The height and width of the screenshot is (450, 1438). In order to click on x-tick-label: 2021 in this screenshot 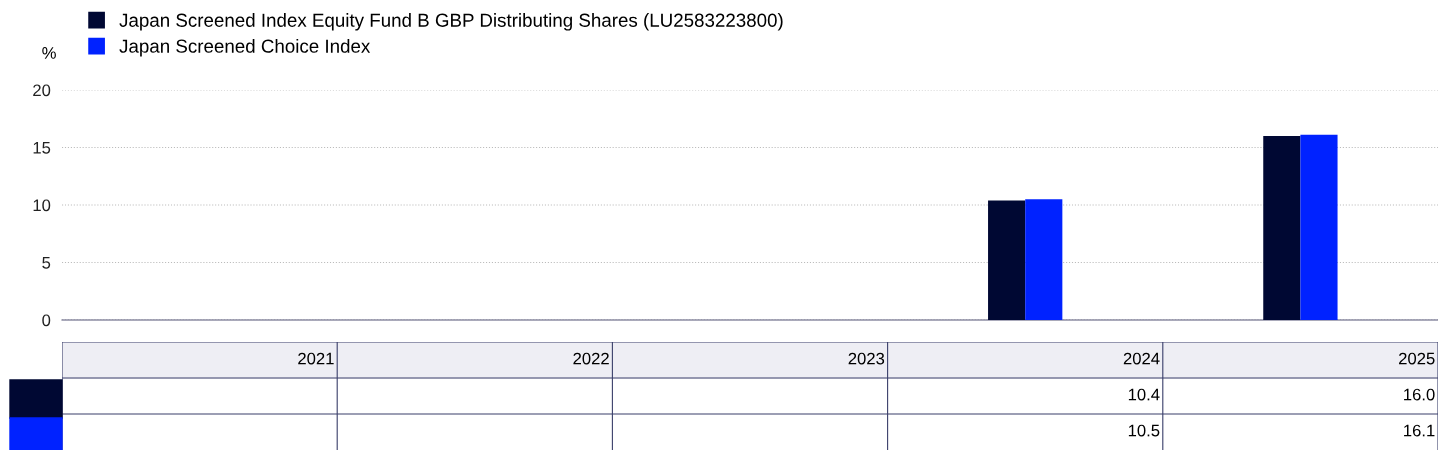, I will do `click(316, 358)`.